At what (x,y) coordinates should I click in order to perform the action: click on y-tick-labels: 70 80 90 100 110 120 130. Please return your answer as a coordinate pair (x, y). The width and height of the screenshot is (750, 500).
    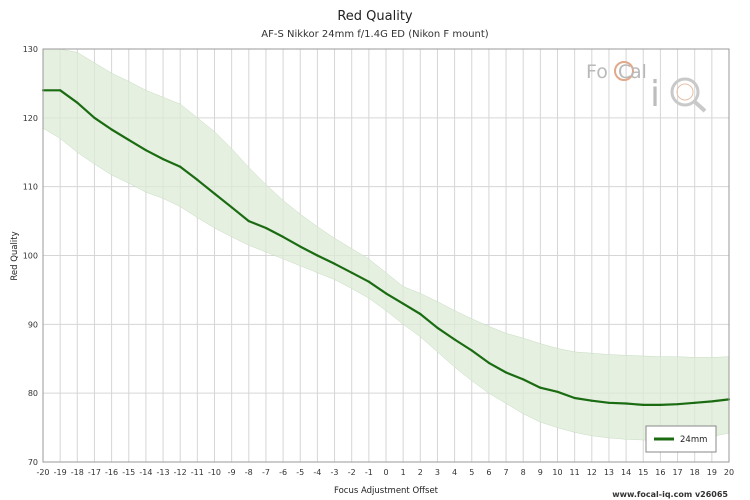
    Looking at the image, I should click on (30, 256).